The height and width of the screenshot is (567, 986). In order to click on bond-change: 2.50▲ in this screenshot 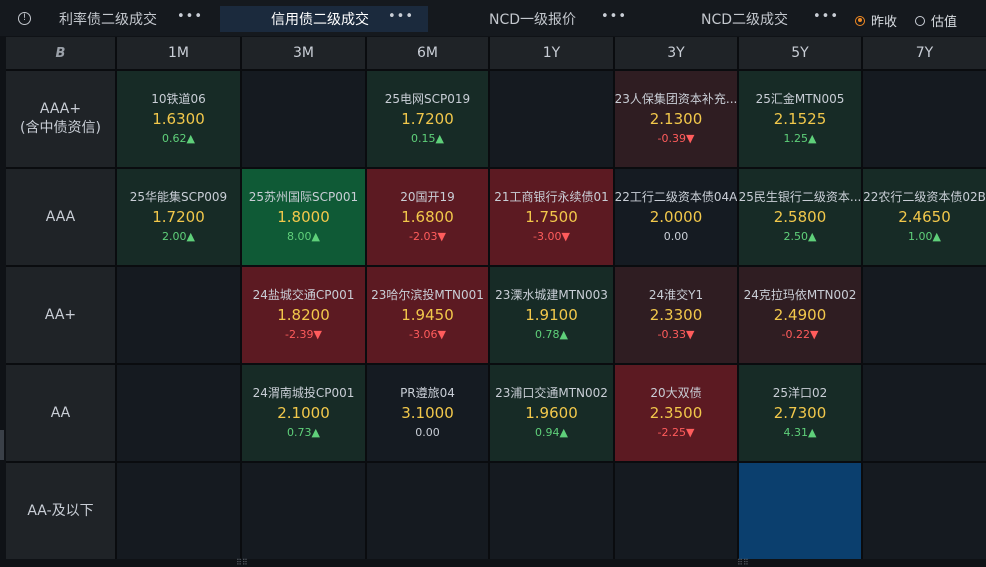, I will do `click(800, 236)`.